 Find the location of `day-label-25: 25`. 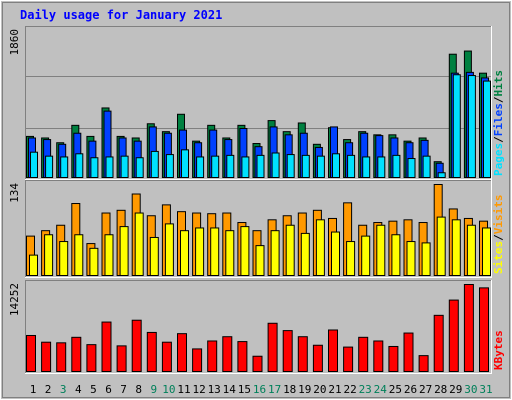

day-label-25: 25 is located at coordinates (395, 389).